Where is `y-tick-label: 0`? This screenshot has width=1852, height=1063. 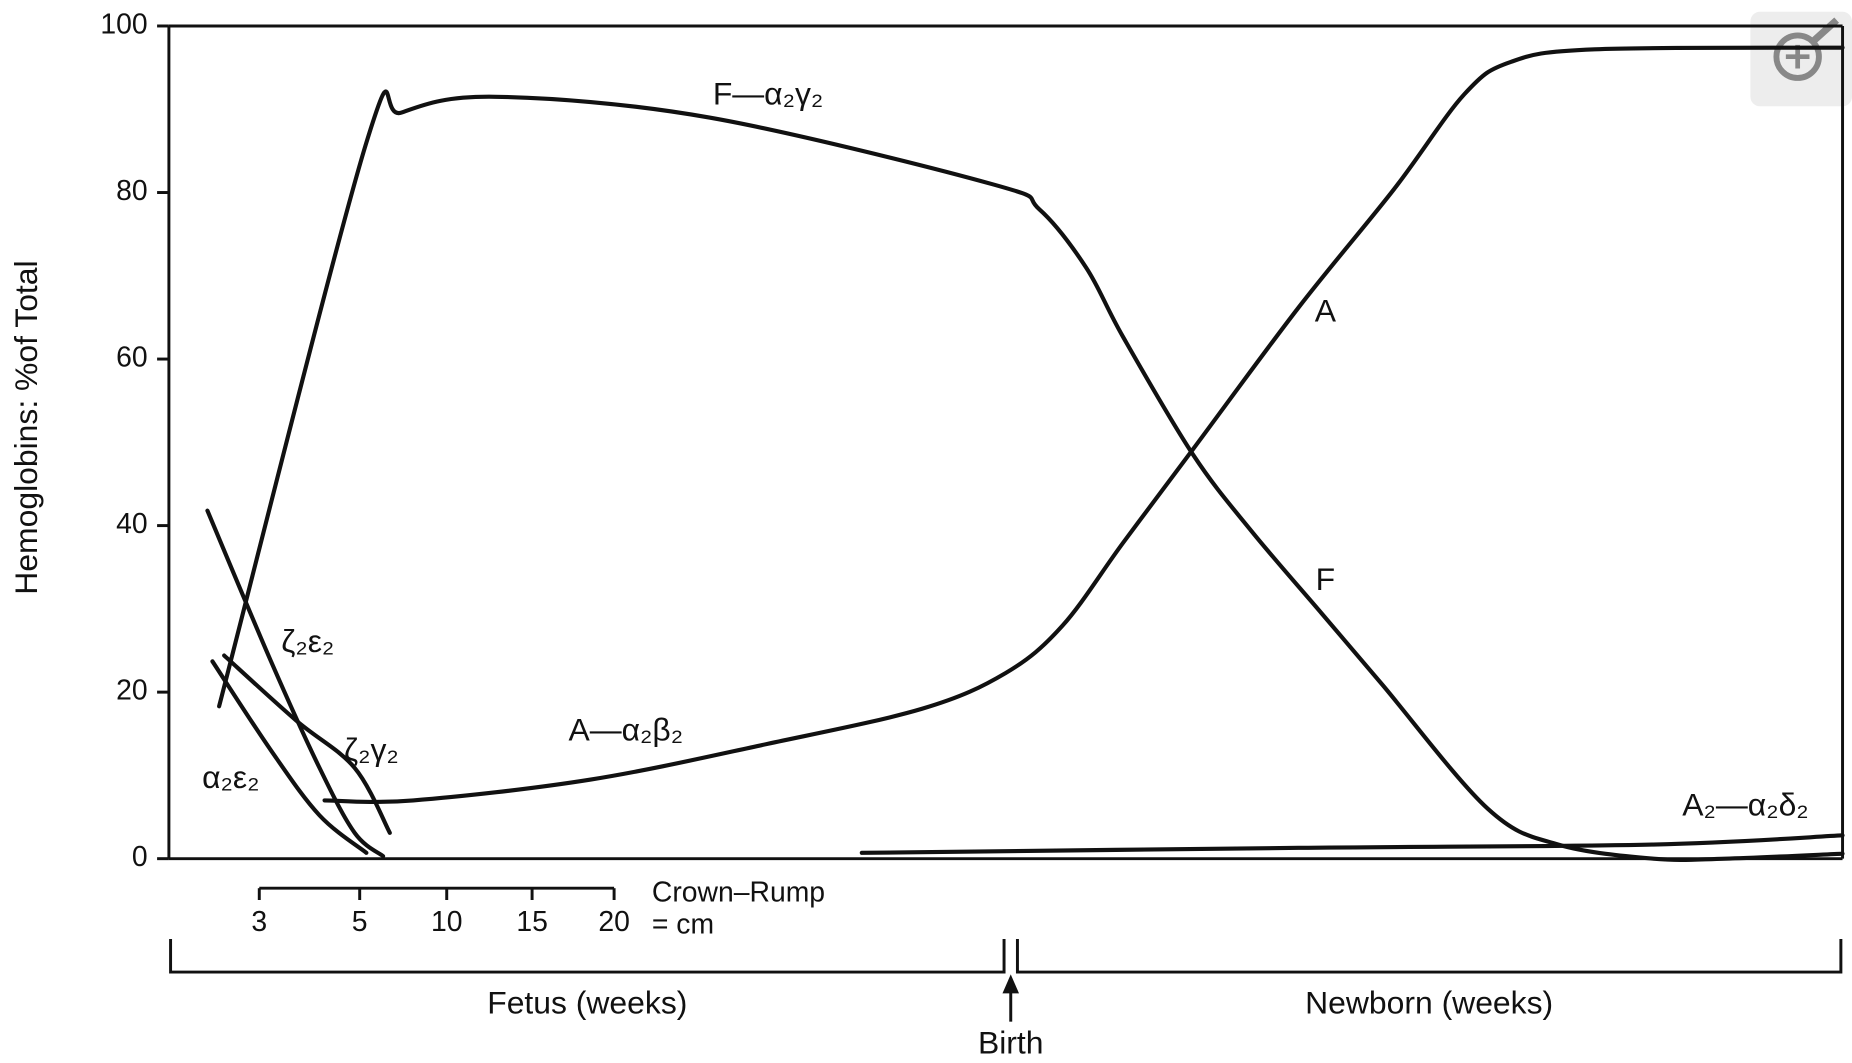
y-tick-label: 0 is located at coordinates (140, 857).